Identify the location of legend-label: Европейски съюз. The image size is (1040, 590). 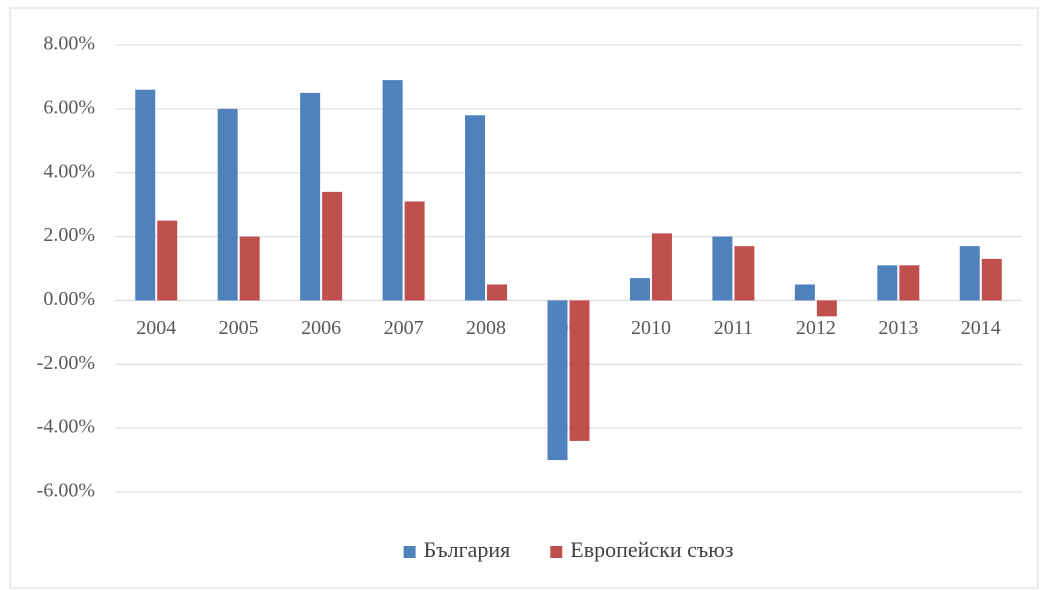
(651, 549).